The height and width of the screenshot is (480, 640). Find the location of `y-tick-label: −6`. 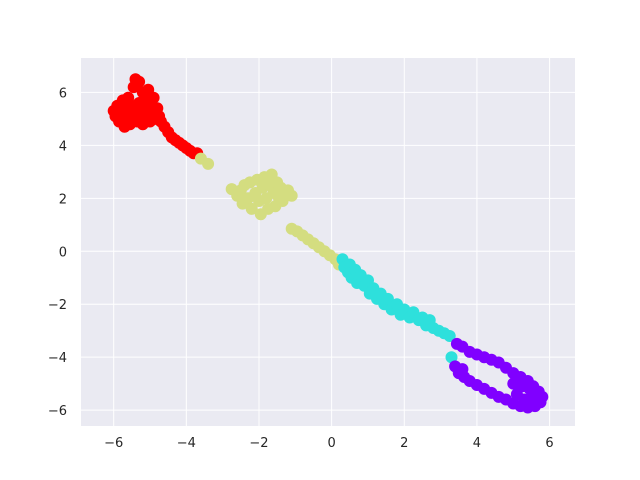

y-tick-label: −6 is located at coordinates (57, 411).